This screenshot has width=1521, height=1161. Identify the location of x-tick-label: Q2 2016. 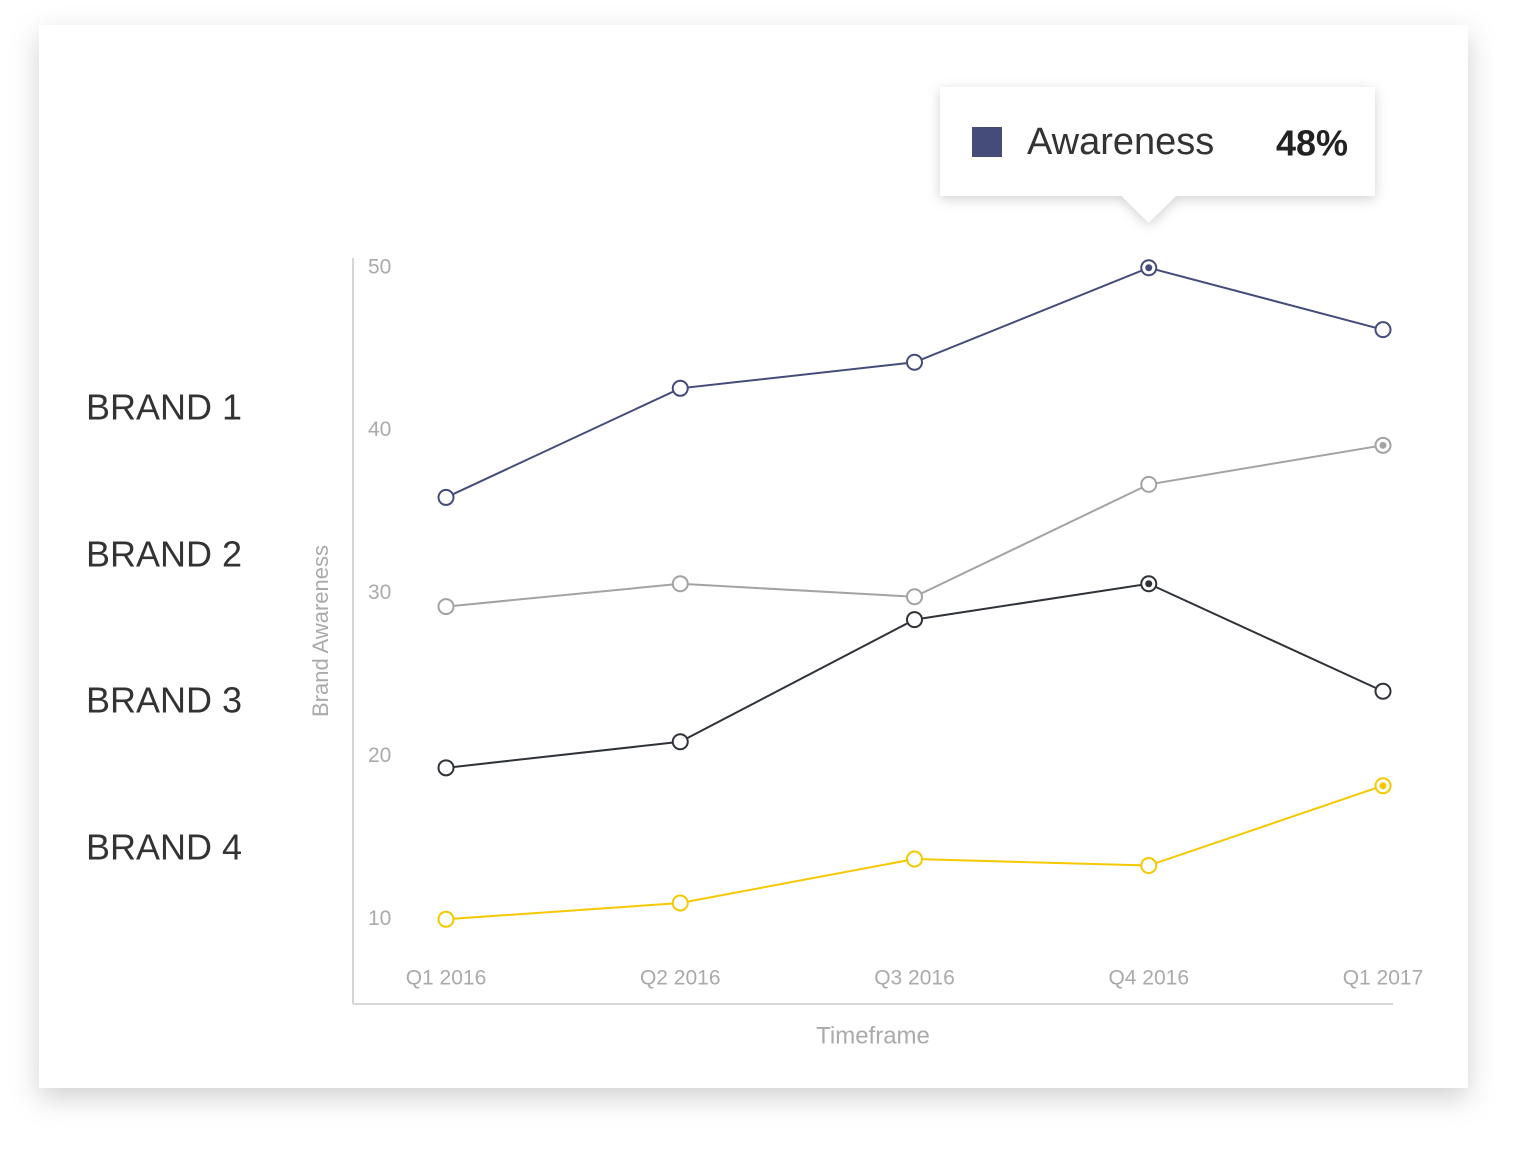
(680, 978).